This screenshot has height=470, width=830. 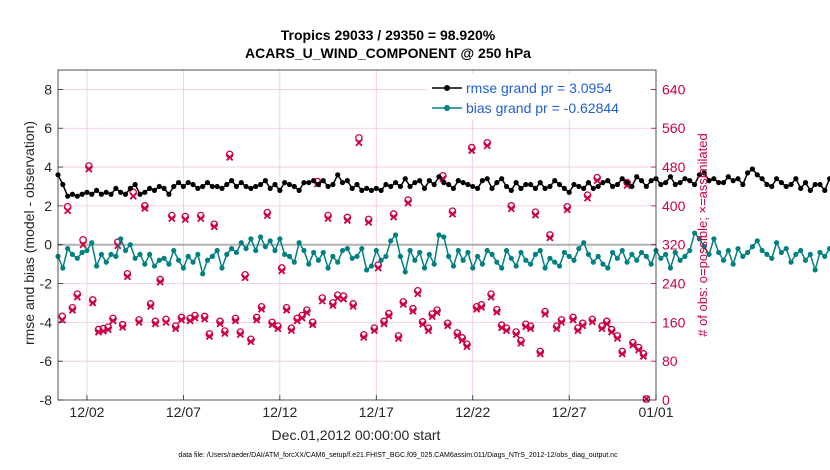 What do you see at coordinates (279, 412) in the screenshot?
I see `x-tick-label-2: 12/12` at bounding box center [279, 412].